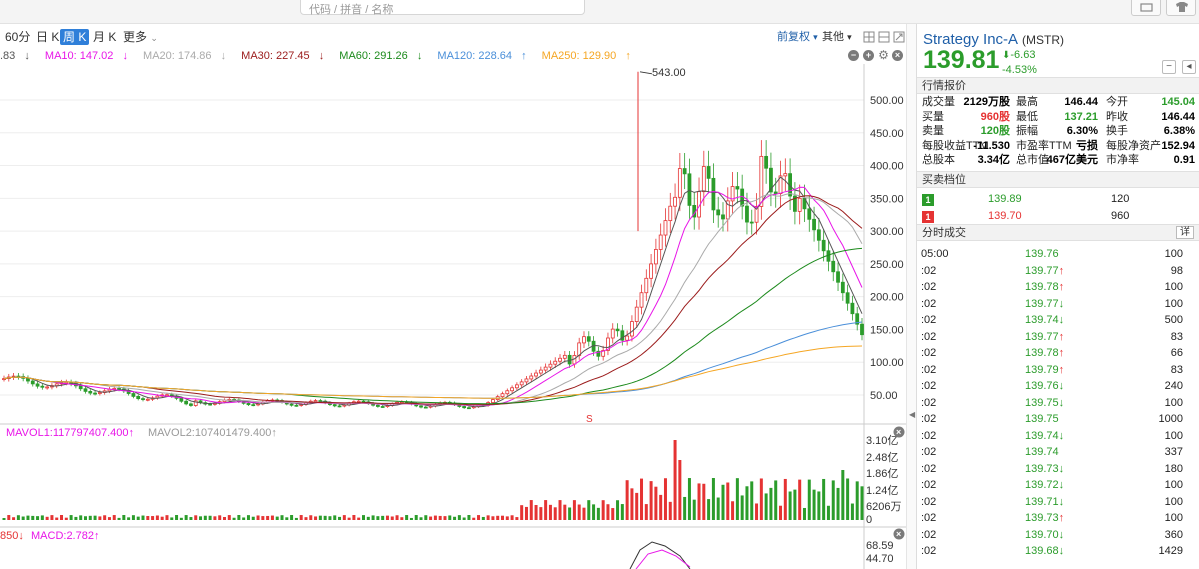 This screenshot has width=1199, height=569. What do you see at coordinates (212, 433) in the screenshot?
I see `mavol2-label: MAVOL2:107401479.400↑` at bounding box center [212, 433].